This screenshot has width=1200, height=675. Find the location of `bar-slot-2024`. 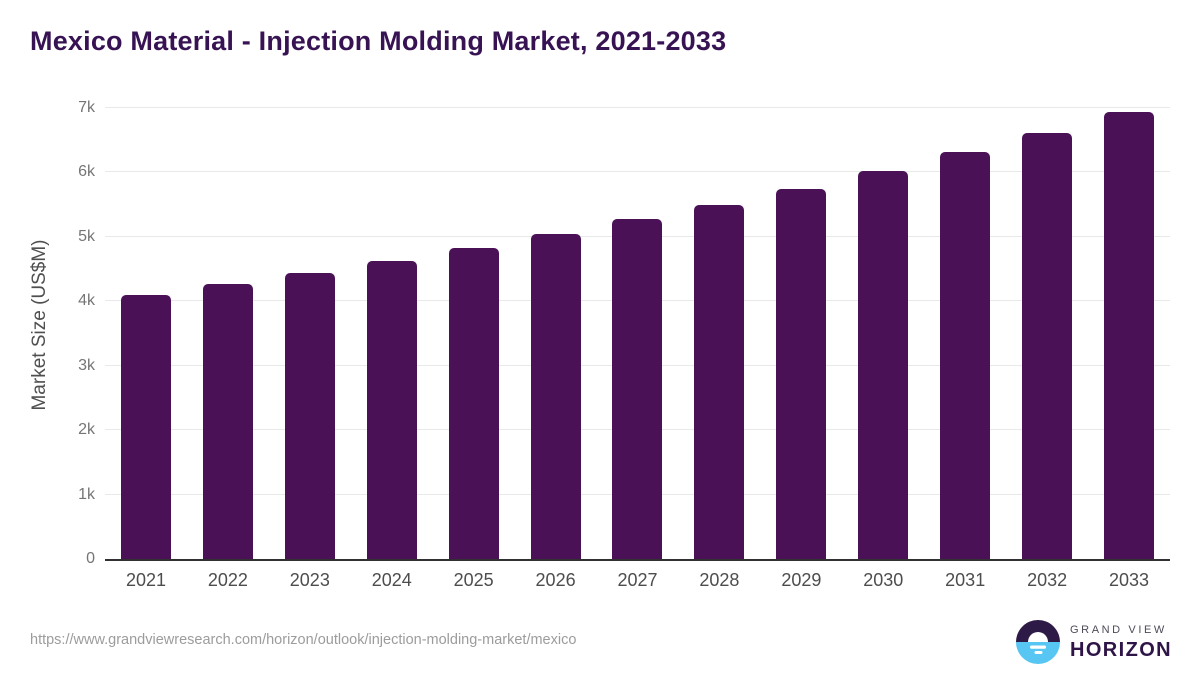

bar-slot-2024 is located at coordinates (392, 333).